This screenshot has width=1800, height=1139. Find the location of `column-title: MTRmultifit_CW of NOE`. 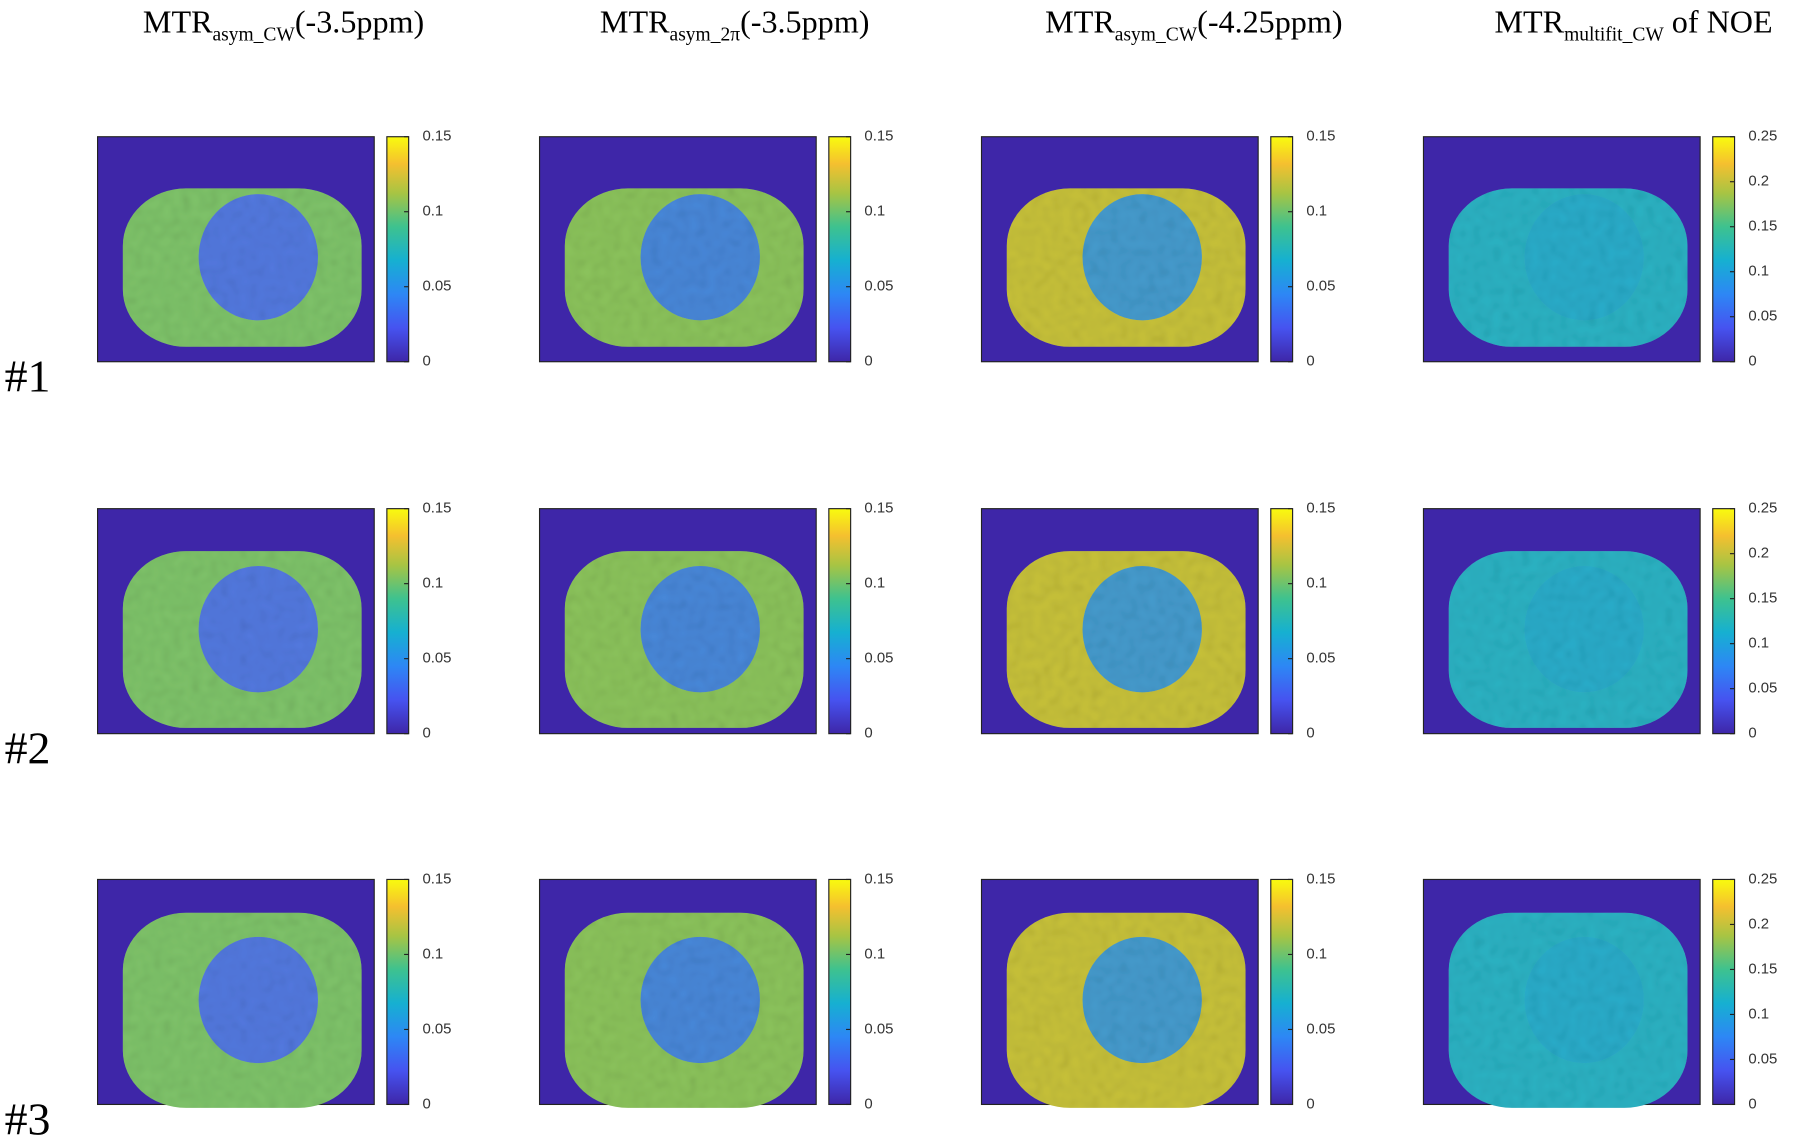

column-title: MTRmultifit_CW of NOE is located at coordinates (1633, 24).